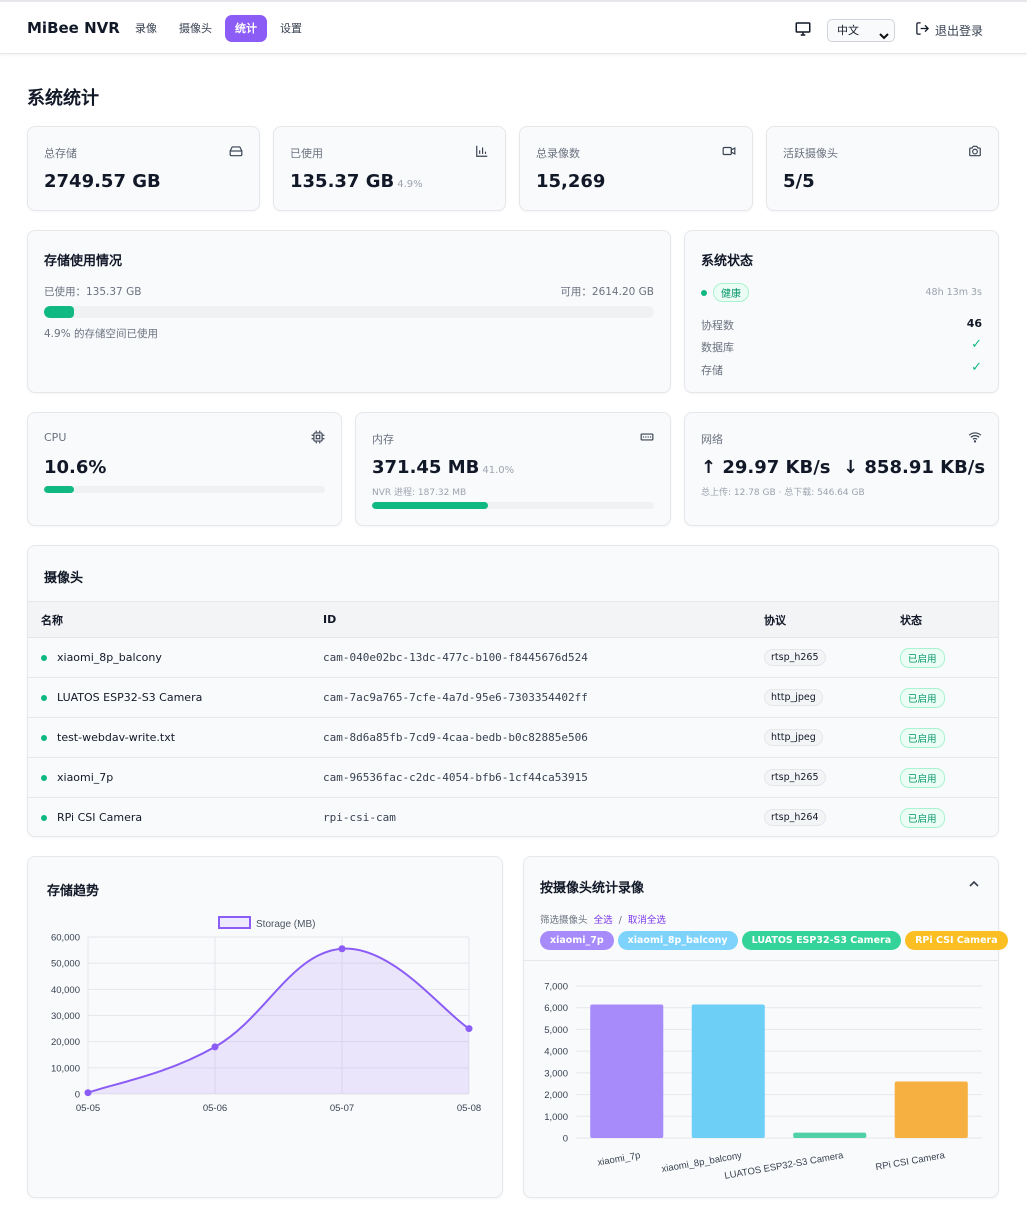 This screenshot has height=1229, width=1027. I want to click on y-tick-label: 6,000, so click(556, 1008).